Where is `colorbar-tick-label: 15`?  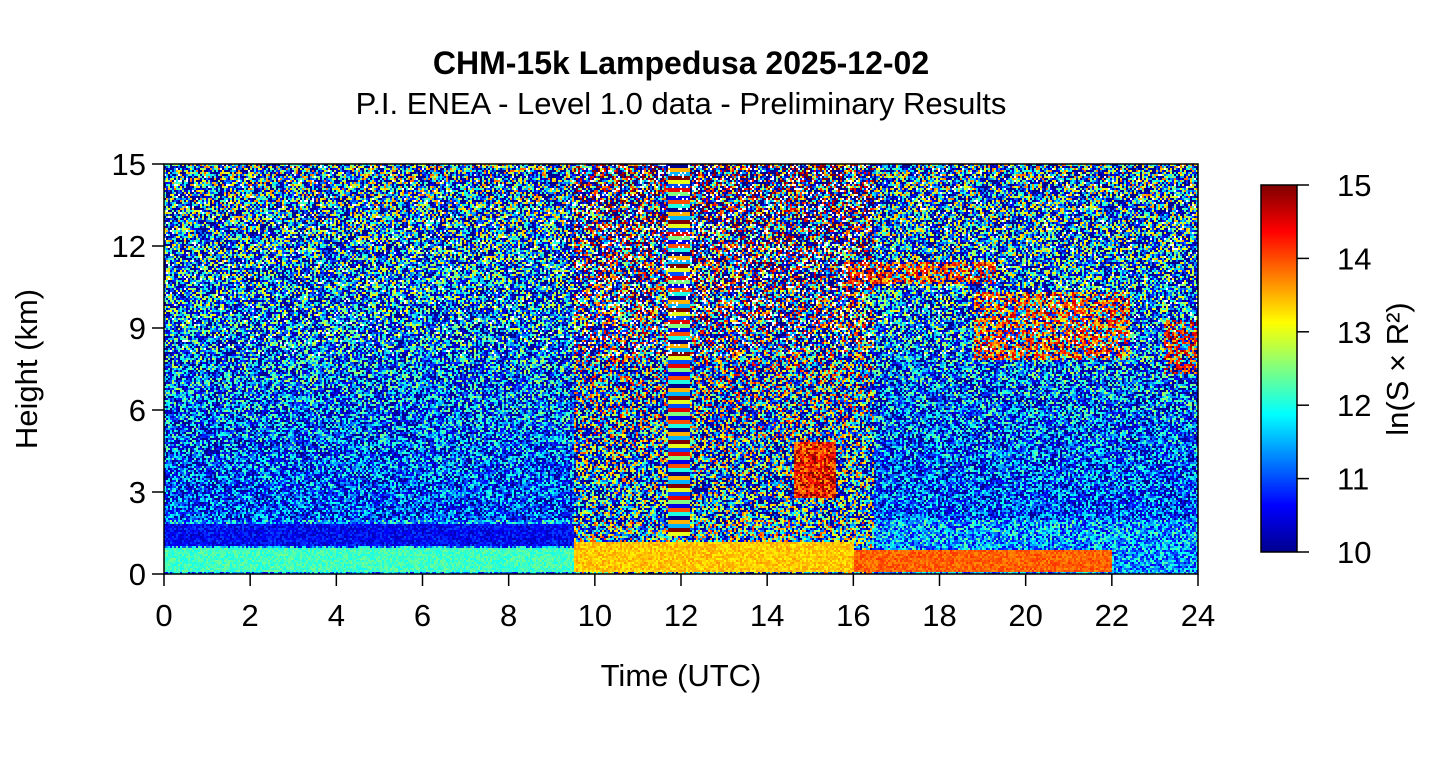 colorbar-tick-label: 15 is located at coordinates (1354, 185).